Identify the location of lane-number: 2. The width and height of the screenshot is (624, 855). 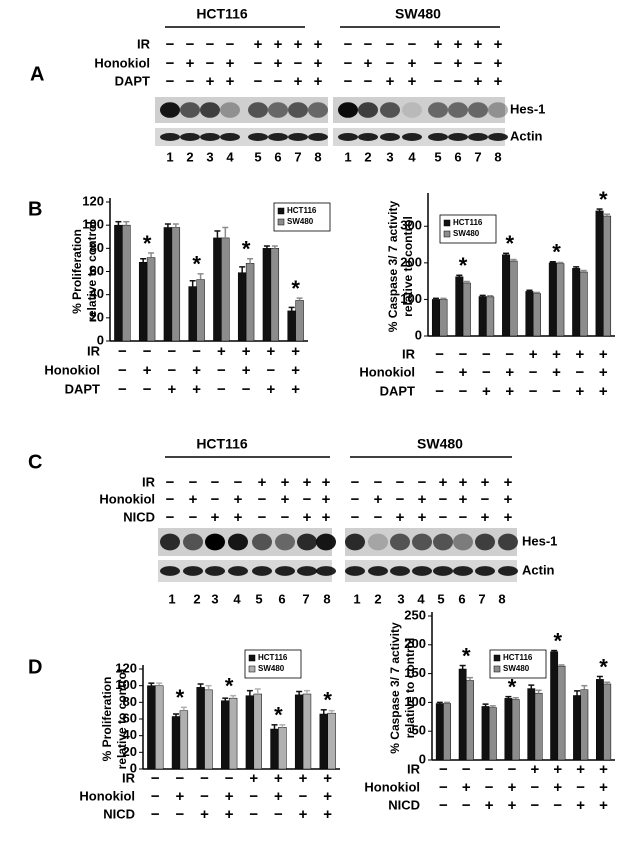
(196, 598).